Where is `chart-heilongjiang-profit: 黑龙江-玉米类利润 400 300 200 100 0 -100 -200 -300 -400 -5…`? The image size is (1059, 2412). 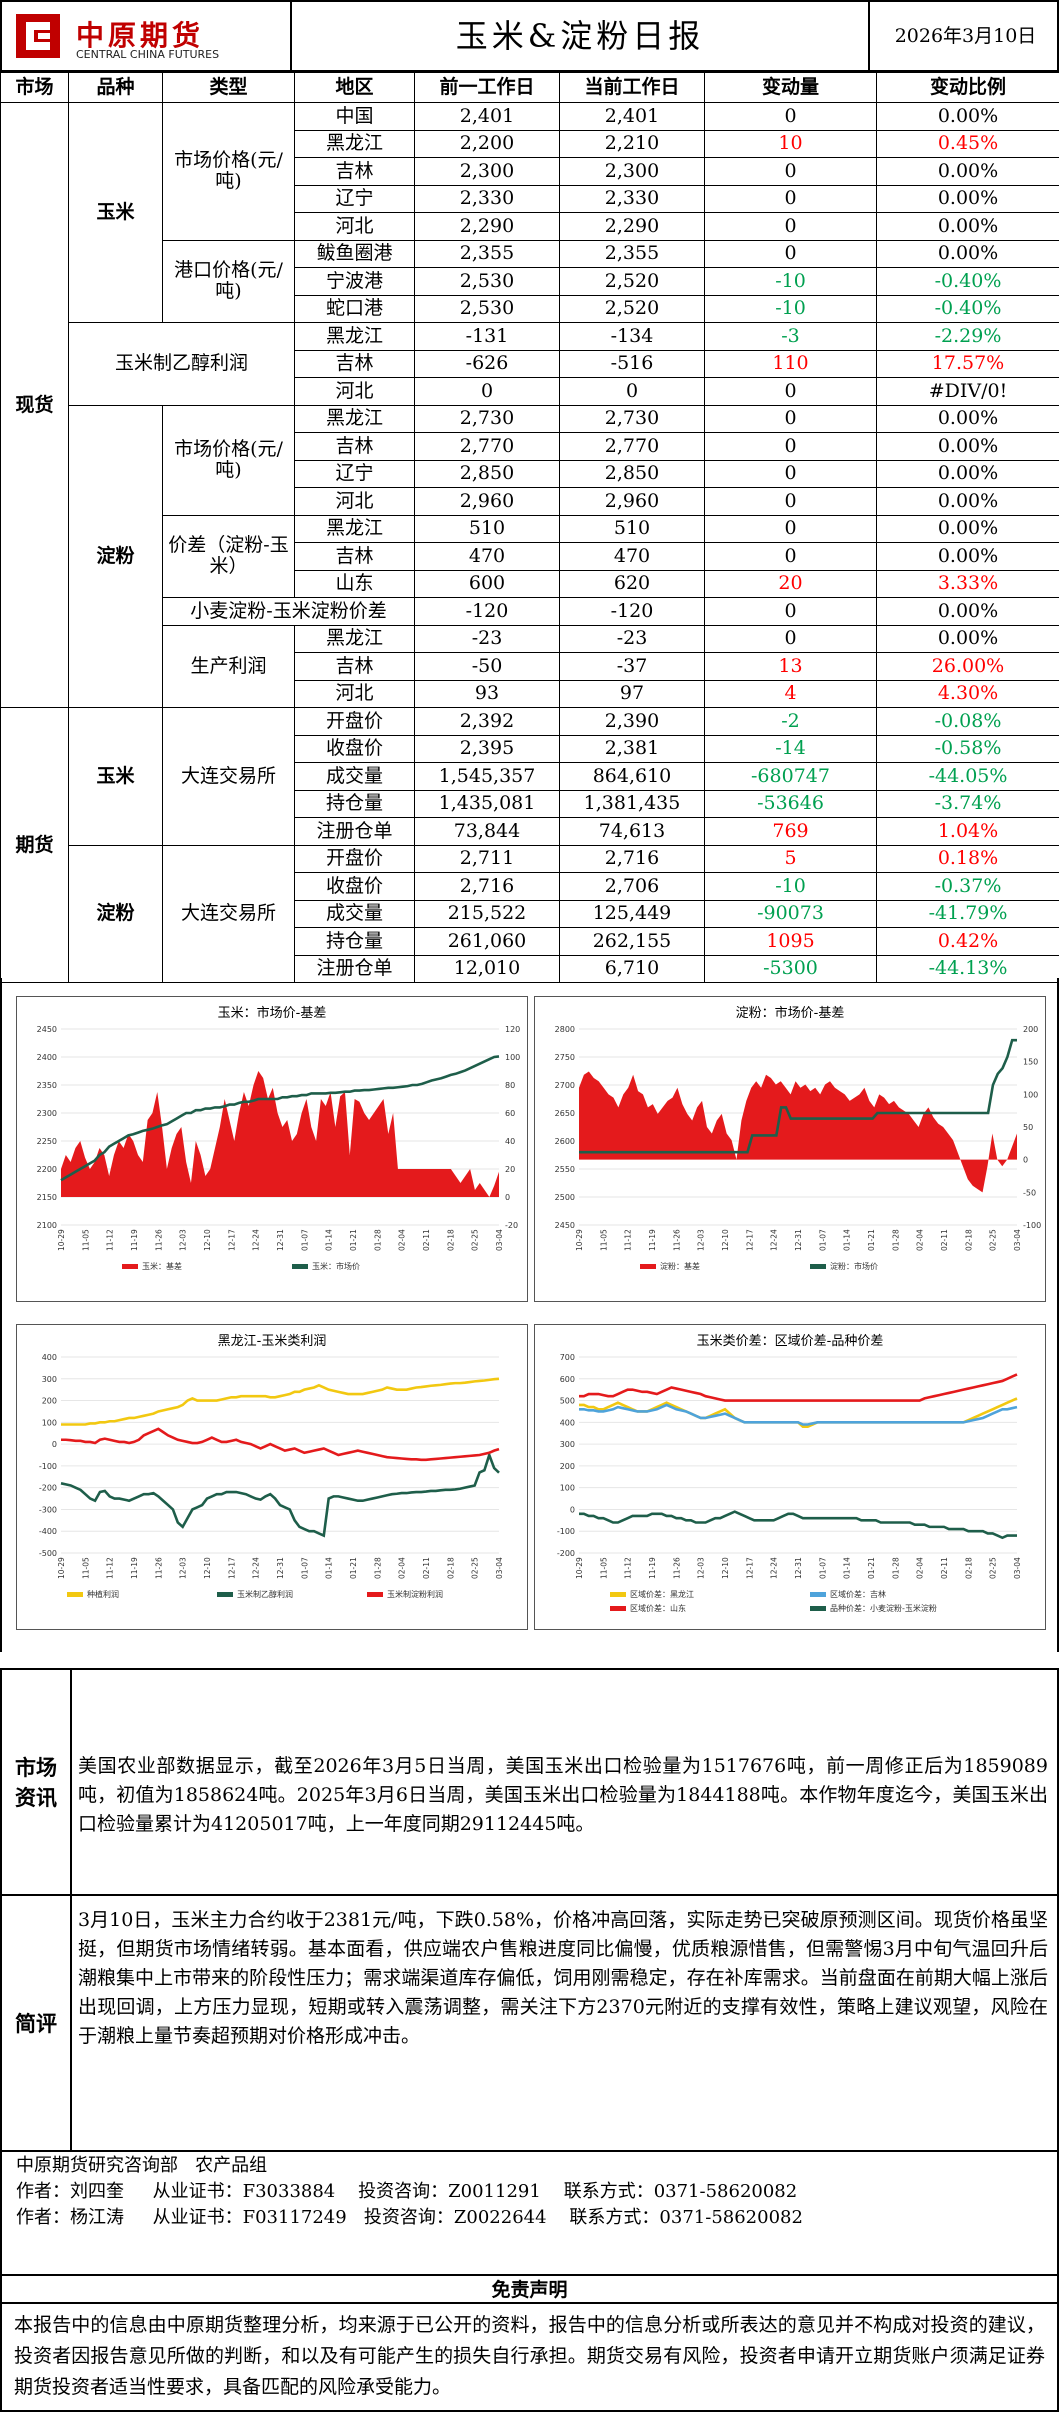
chart-heilongjiang-profit: 黑龙江-玉米类利润 400 300 200 100 0 -100 -200 -300 -400 -5… is located at coordinates (272, 1477).